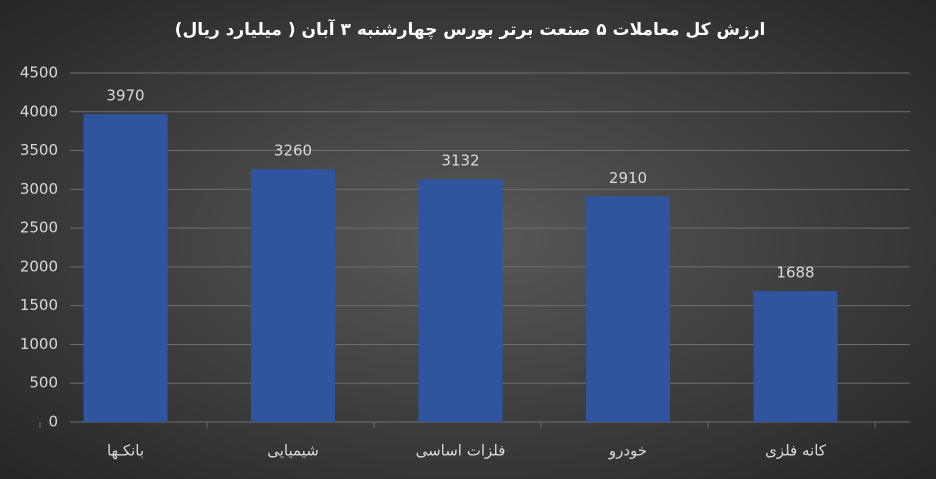  What do you see at coordinates (460, 161) in the screenshot?
I see `data-label: 3132` at bounding box center [460, 161].